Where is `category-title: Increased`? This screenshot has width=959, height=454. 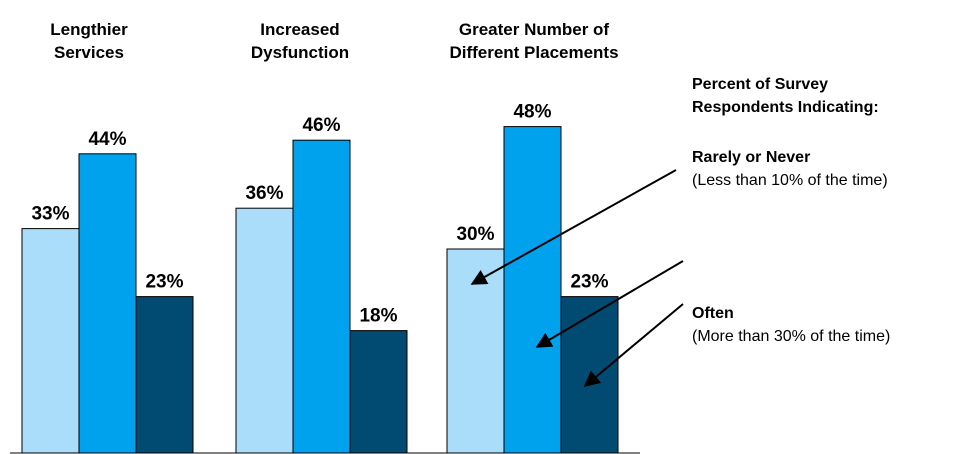
category-title: Increased is located at coordinates (299, 29).